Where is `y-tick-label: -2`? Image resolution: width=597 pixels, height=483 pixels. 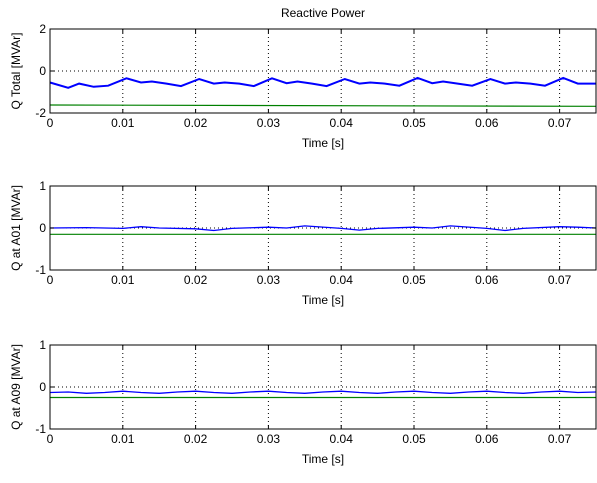
y-tick-label: -2 is located at coordinates (40, 113).